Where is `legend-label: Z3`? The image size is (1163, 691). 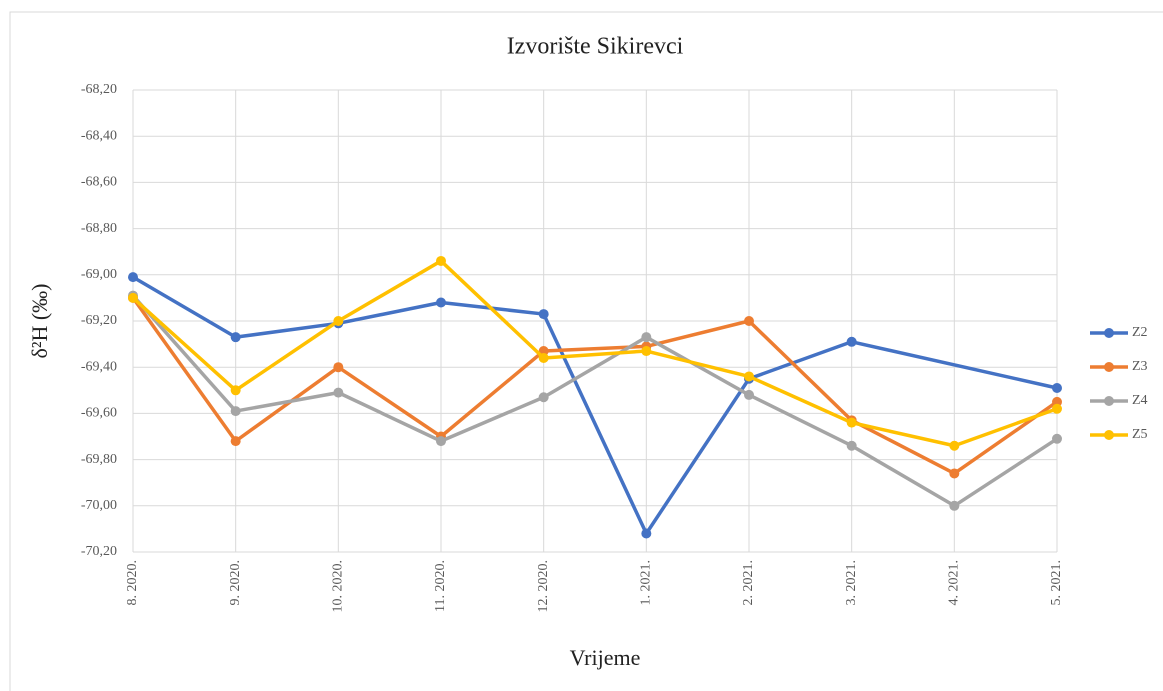
legend-label: Z3 is located at coordinates (1140, 366).